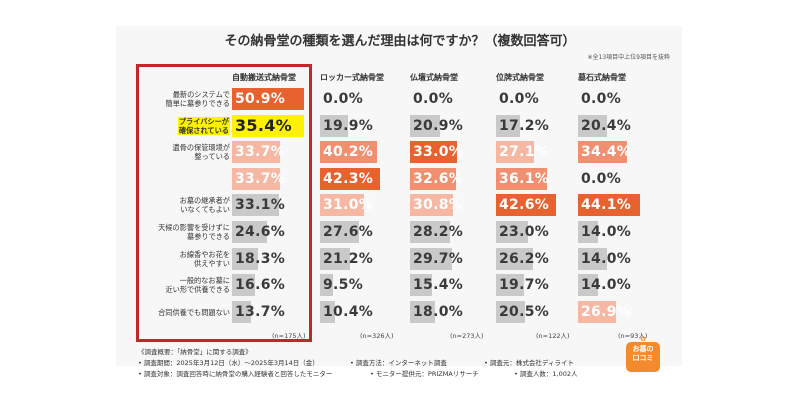 The image size is (800, 400). I want to click on table-cell: 0.0%, so click(532, 99).